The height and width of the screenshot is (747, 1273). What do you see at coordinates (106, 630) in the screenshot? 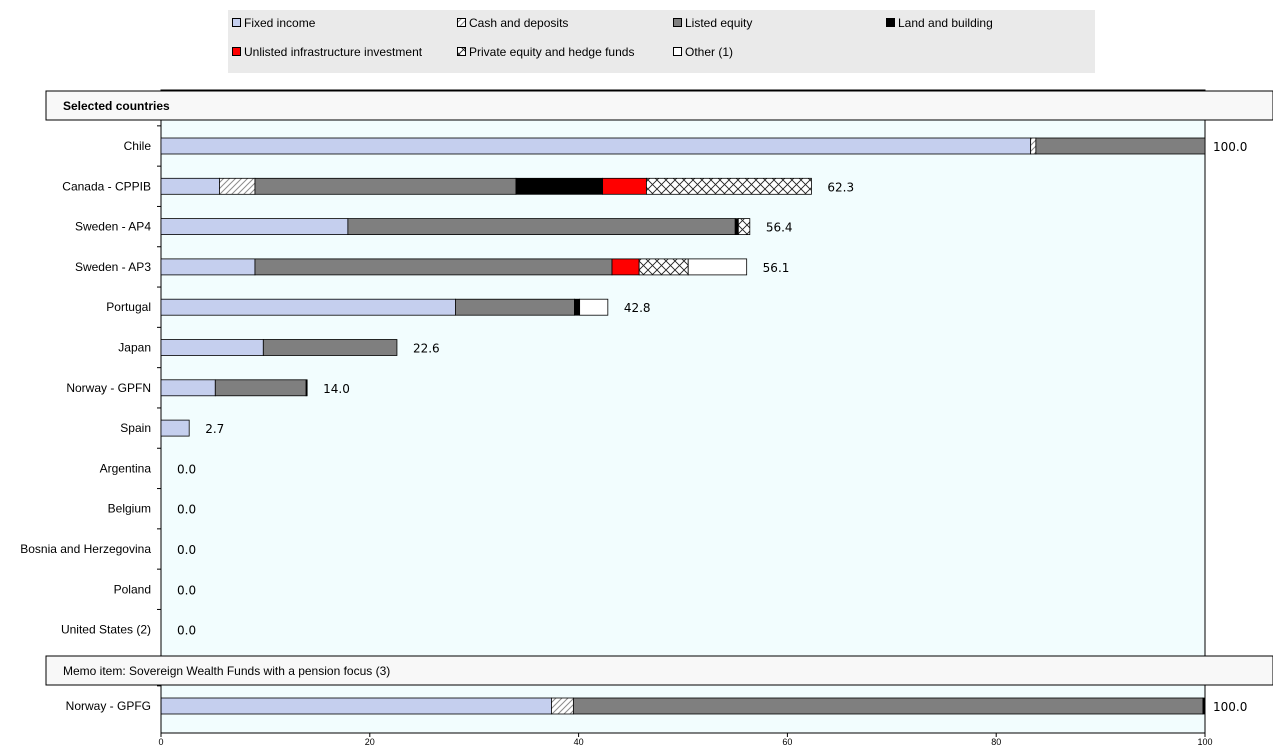
I see `category-label: United States (2)` at bounding box center [106, 630].